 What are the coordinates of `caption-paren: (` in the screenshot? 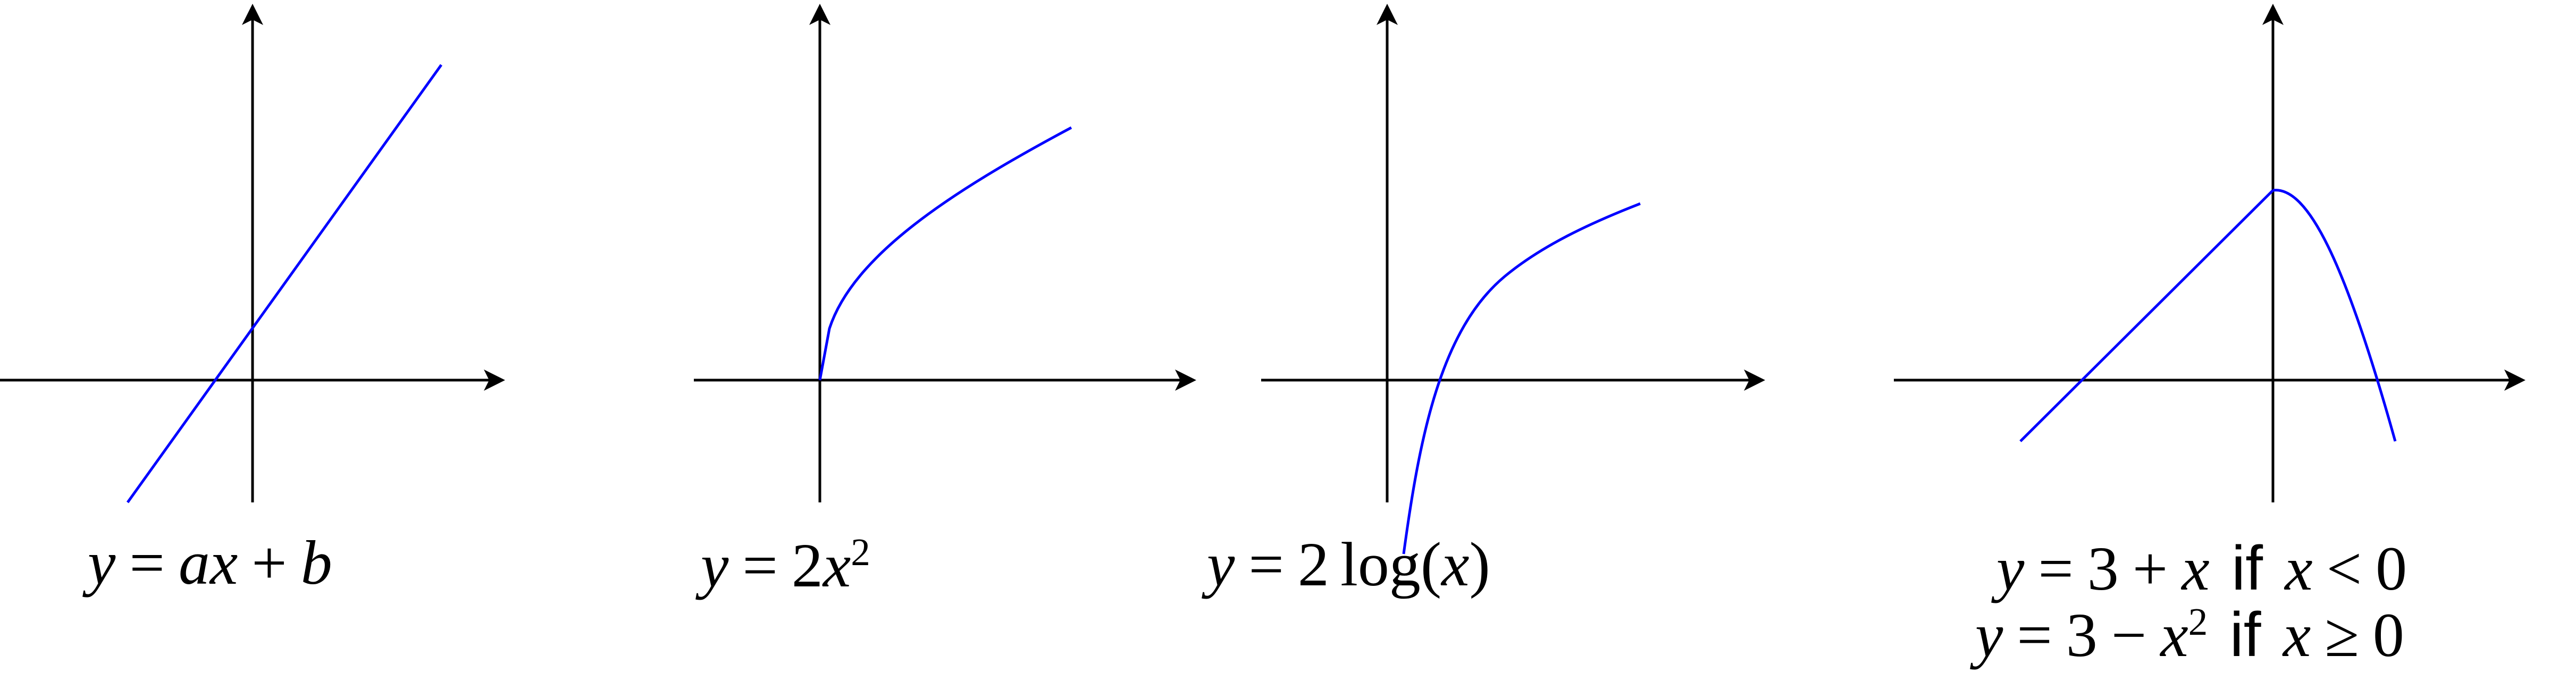 It's located at (1431, 564).